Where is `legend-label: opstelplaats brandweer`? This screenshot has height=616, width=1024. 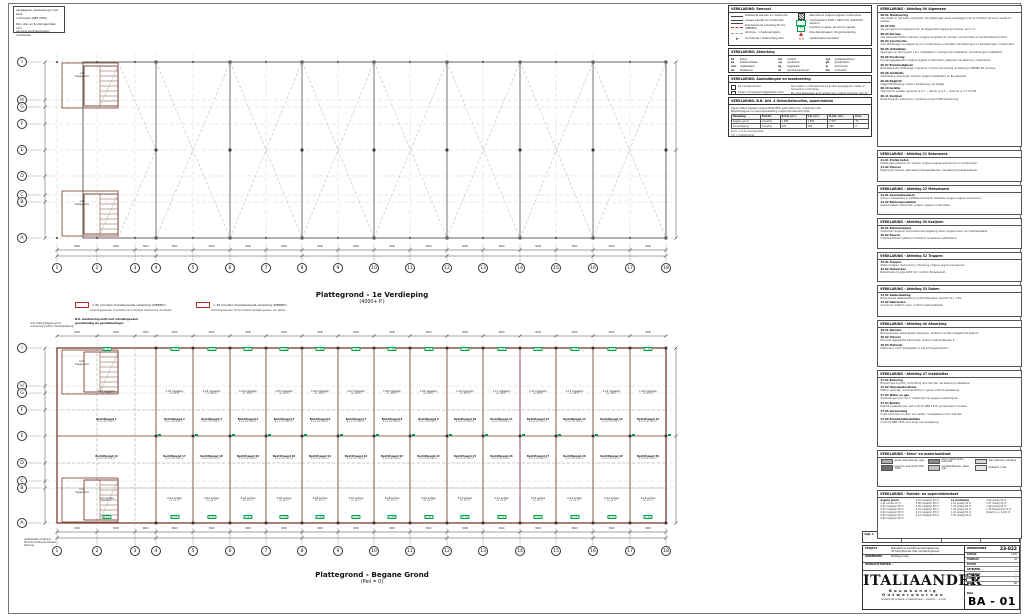 legend-label: opstelplaats brandweer is located at coordinates (824, 38).